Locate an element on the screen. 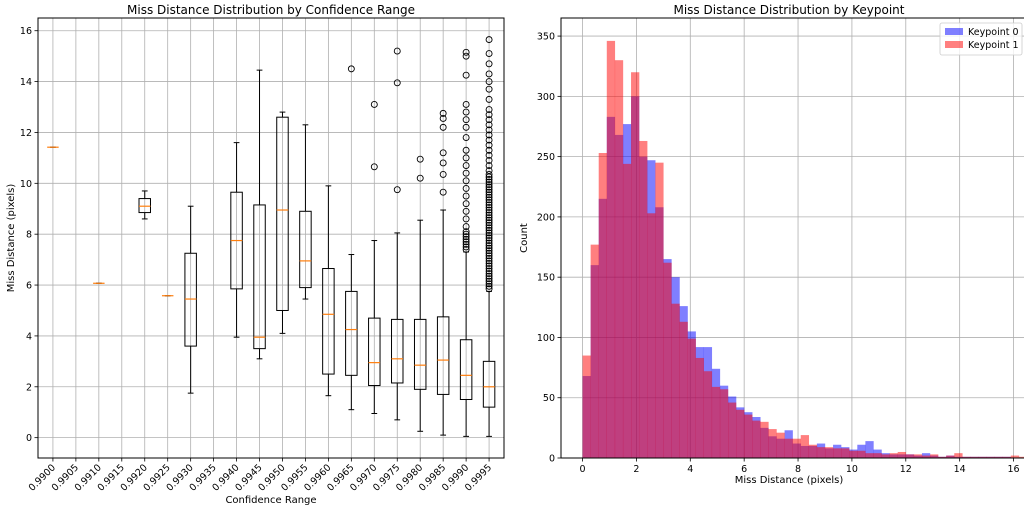 This screenshot has width=1024, height=506. box-0.9995 is located at coordinates (489, 236).